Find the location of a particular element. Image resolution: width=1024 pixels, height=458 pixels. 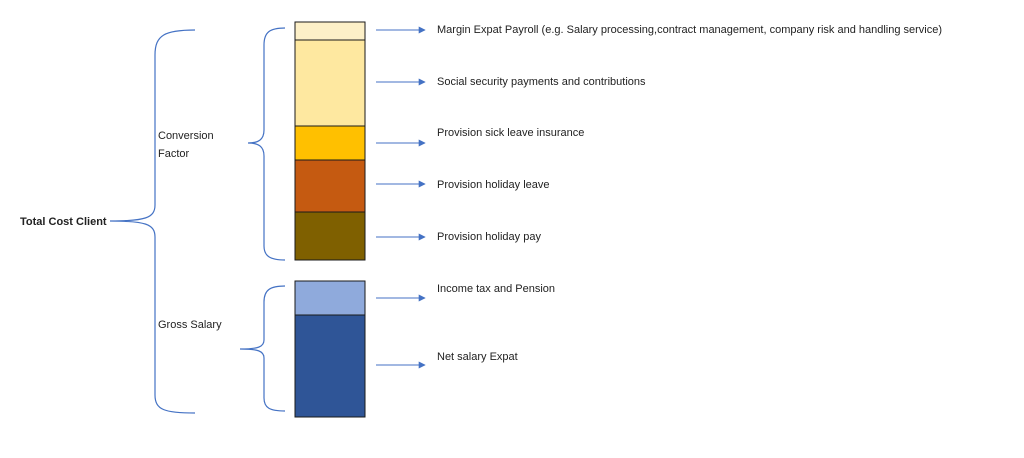

stacked-bar is located at coordinates (330, 219).